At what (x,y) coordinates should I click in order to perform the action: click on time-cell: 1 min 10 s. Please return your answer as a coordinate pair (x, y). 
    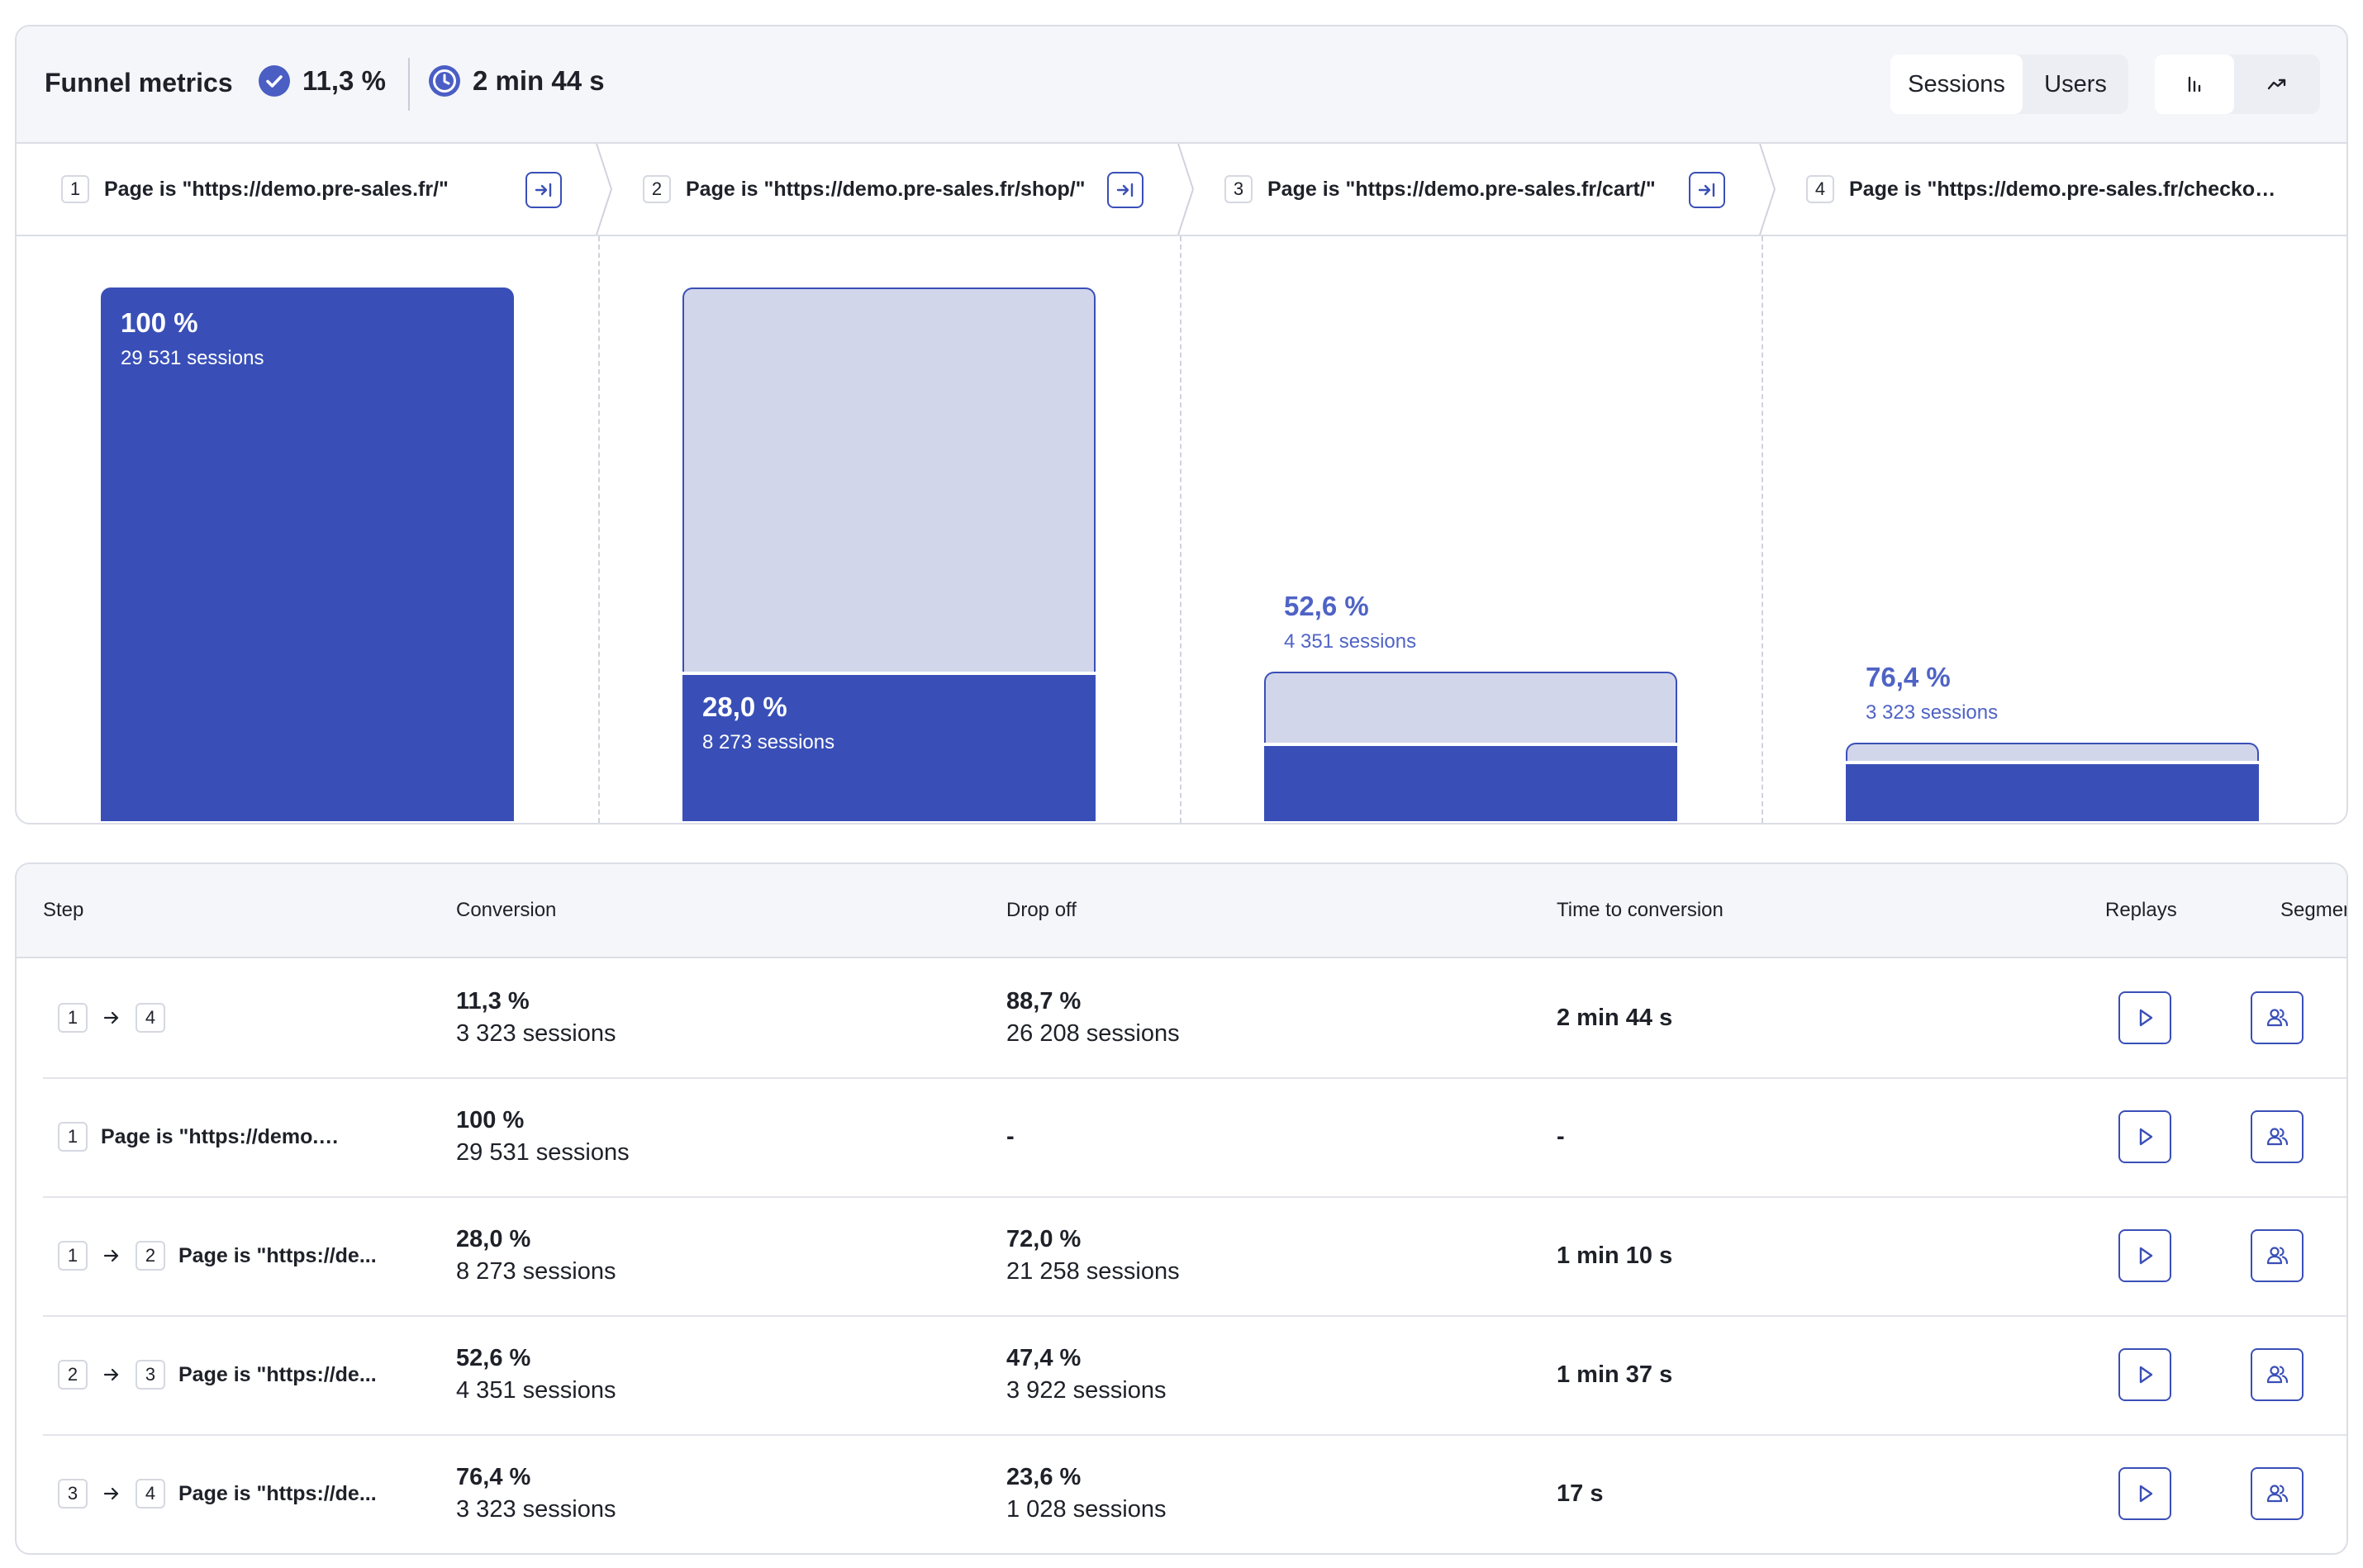
    Looking at the image, I should click on (1614, 1256).